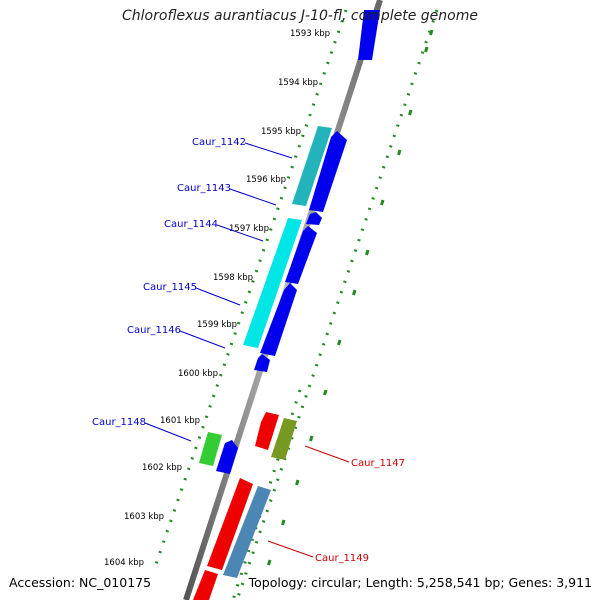 The height and width of the screenshot is (604, 600). I want to click on accession-text: Accession: NC_010175, so click(80, 582).